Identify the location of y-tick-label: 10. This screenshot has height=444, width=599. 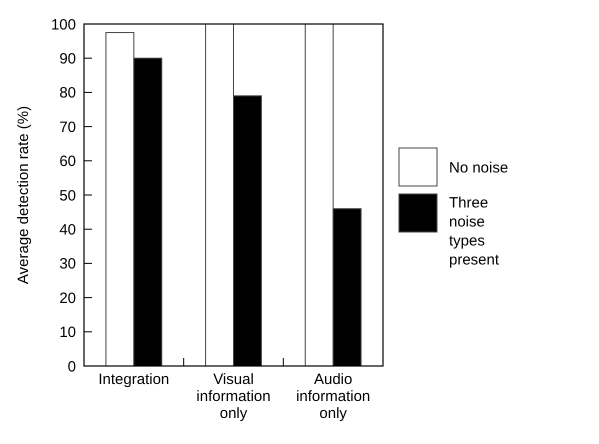
(67, 333).